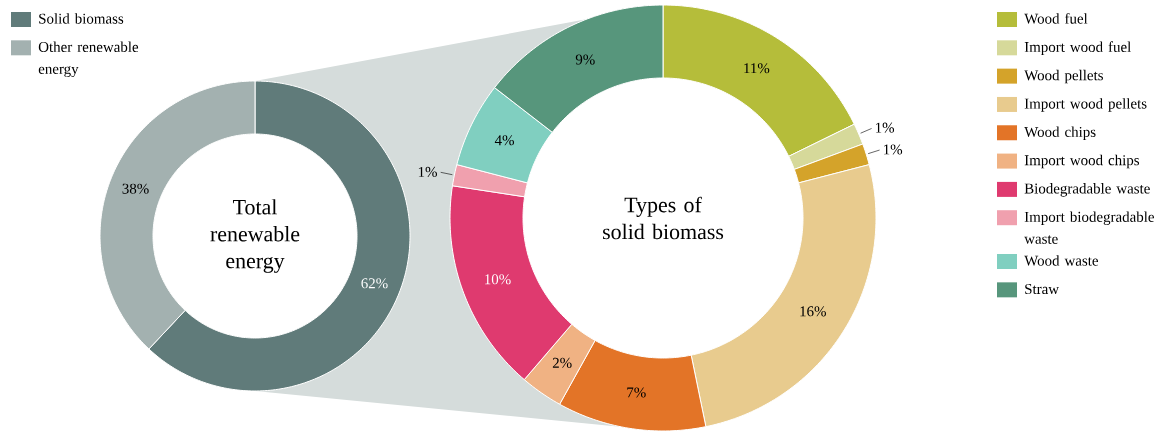  Describe the element at coordinates (1063, 76) in the screenshot. I see `legend-label: Wood pellets` at that location.